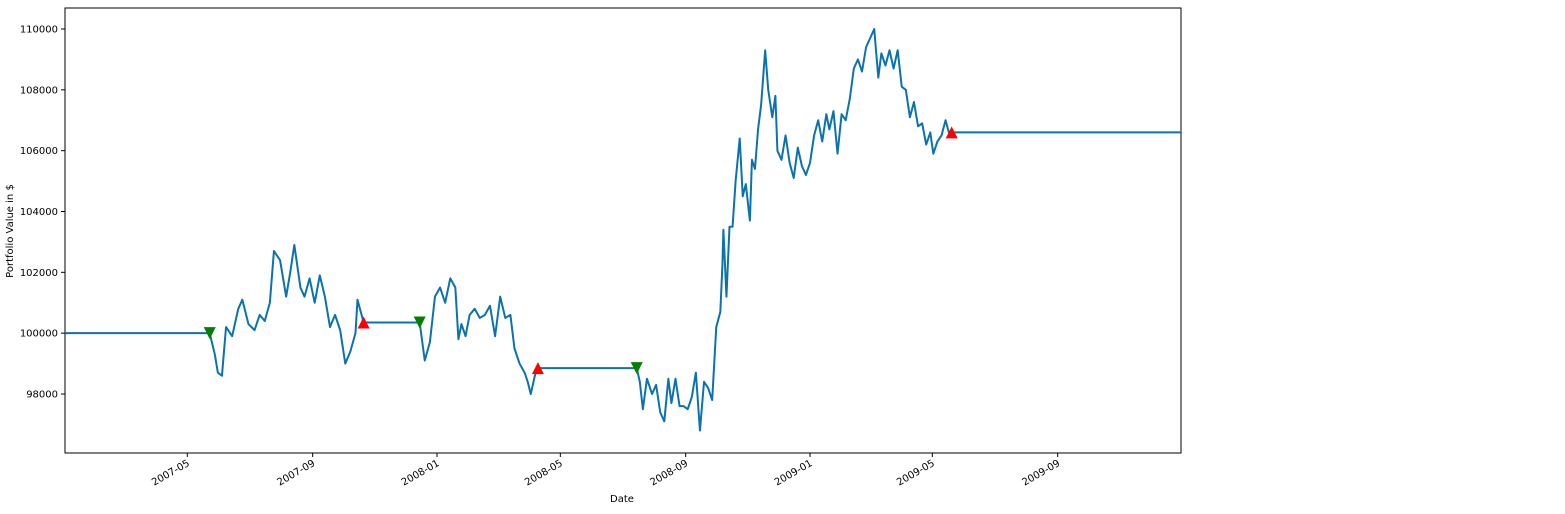  I want to click on y-axis-label: Portfolio Value in $, so click(10, 231).